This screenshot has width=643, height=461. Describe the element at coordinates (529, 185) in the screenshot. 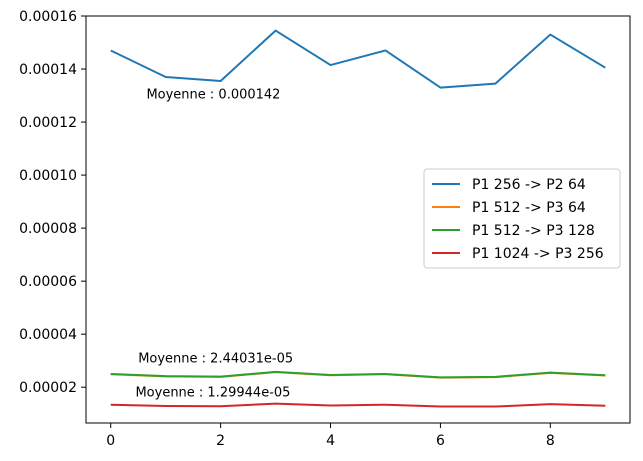

I see `legend-label: P1 256 -> P2 64` at that location.